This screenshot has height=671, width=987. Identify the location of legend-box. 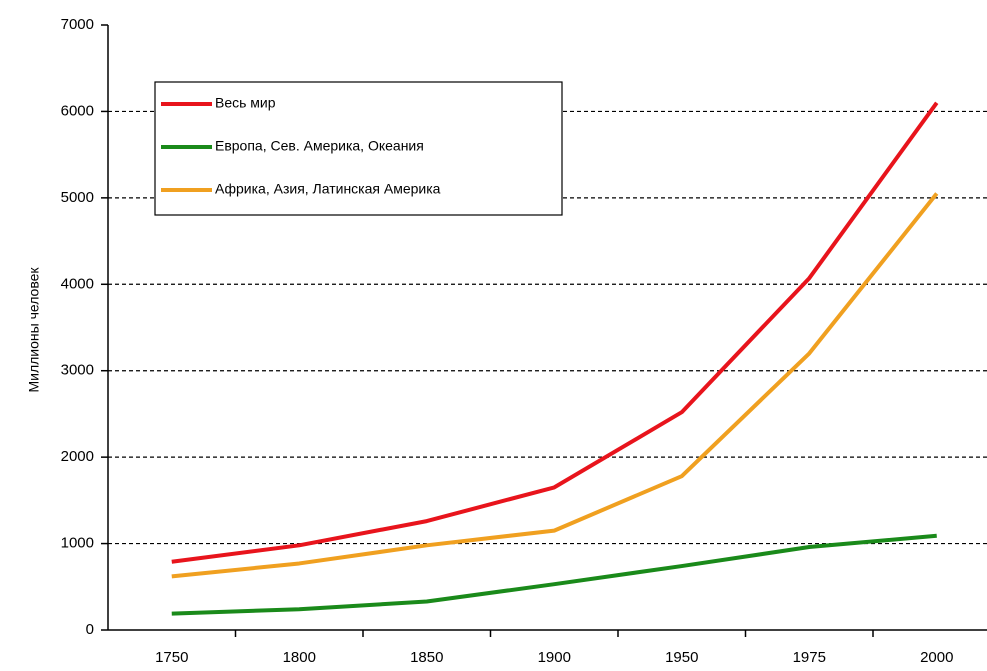
(358, 148).